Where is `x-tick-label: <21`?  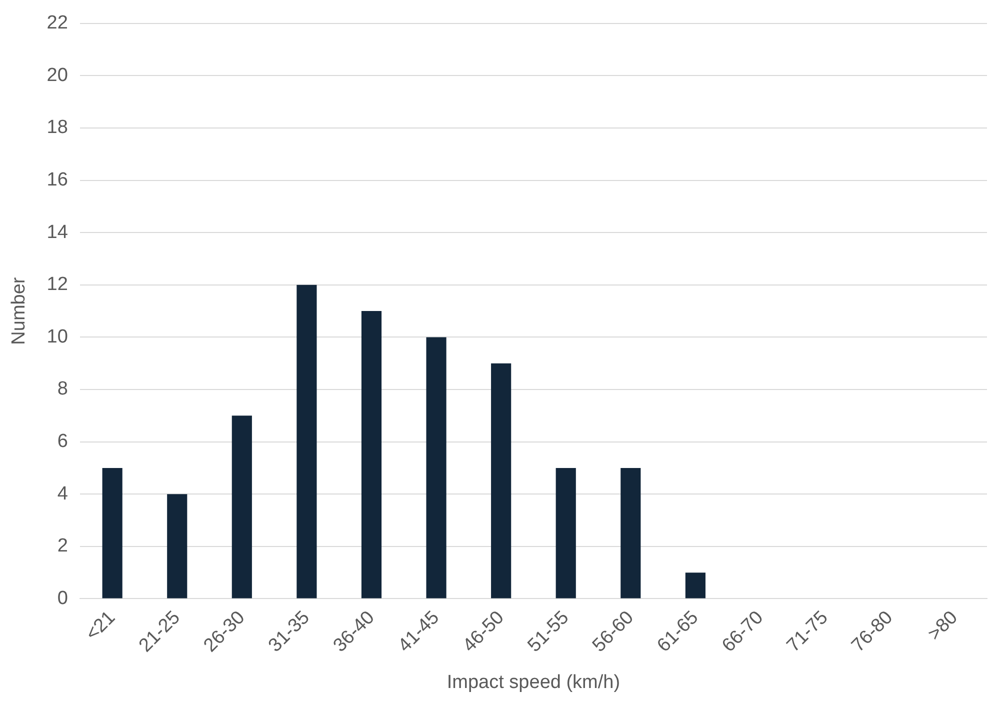
x-tick-label: <21 is located at coordinates (101, 626).